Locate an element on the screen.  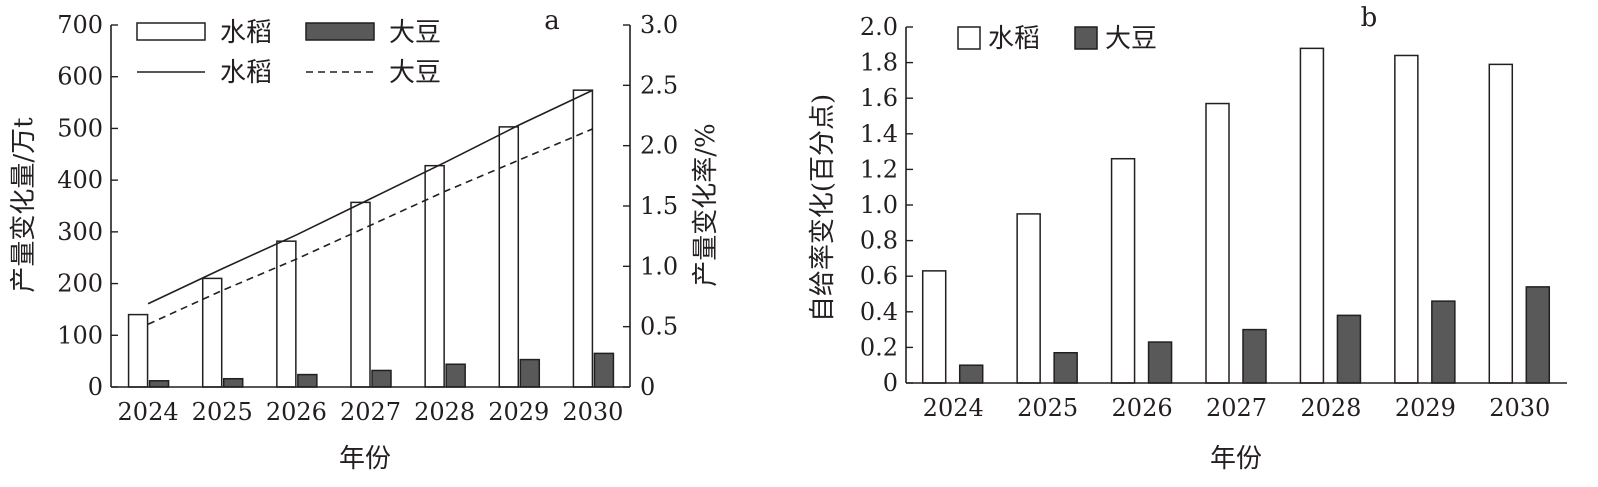
y-tick-label: 1.2 is located at coordinates (879, 169).